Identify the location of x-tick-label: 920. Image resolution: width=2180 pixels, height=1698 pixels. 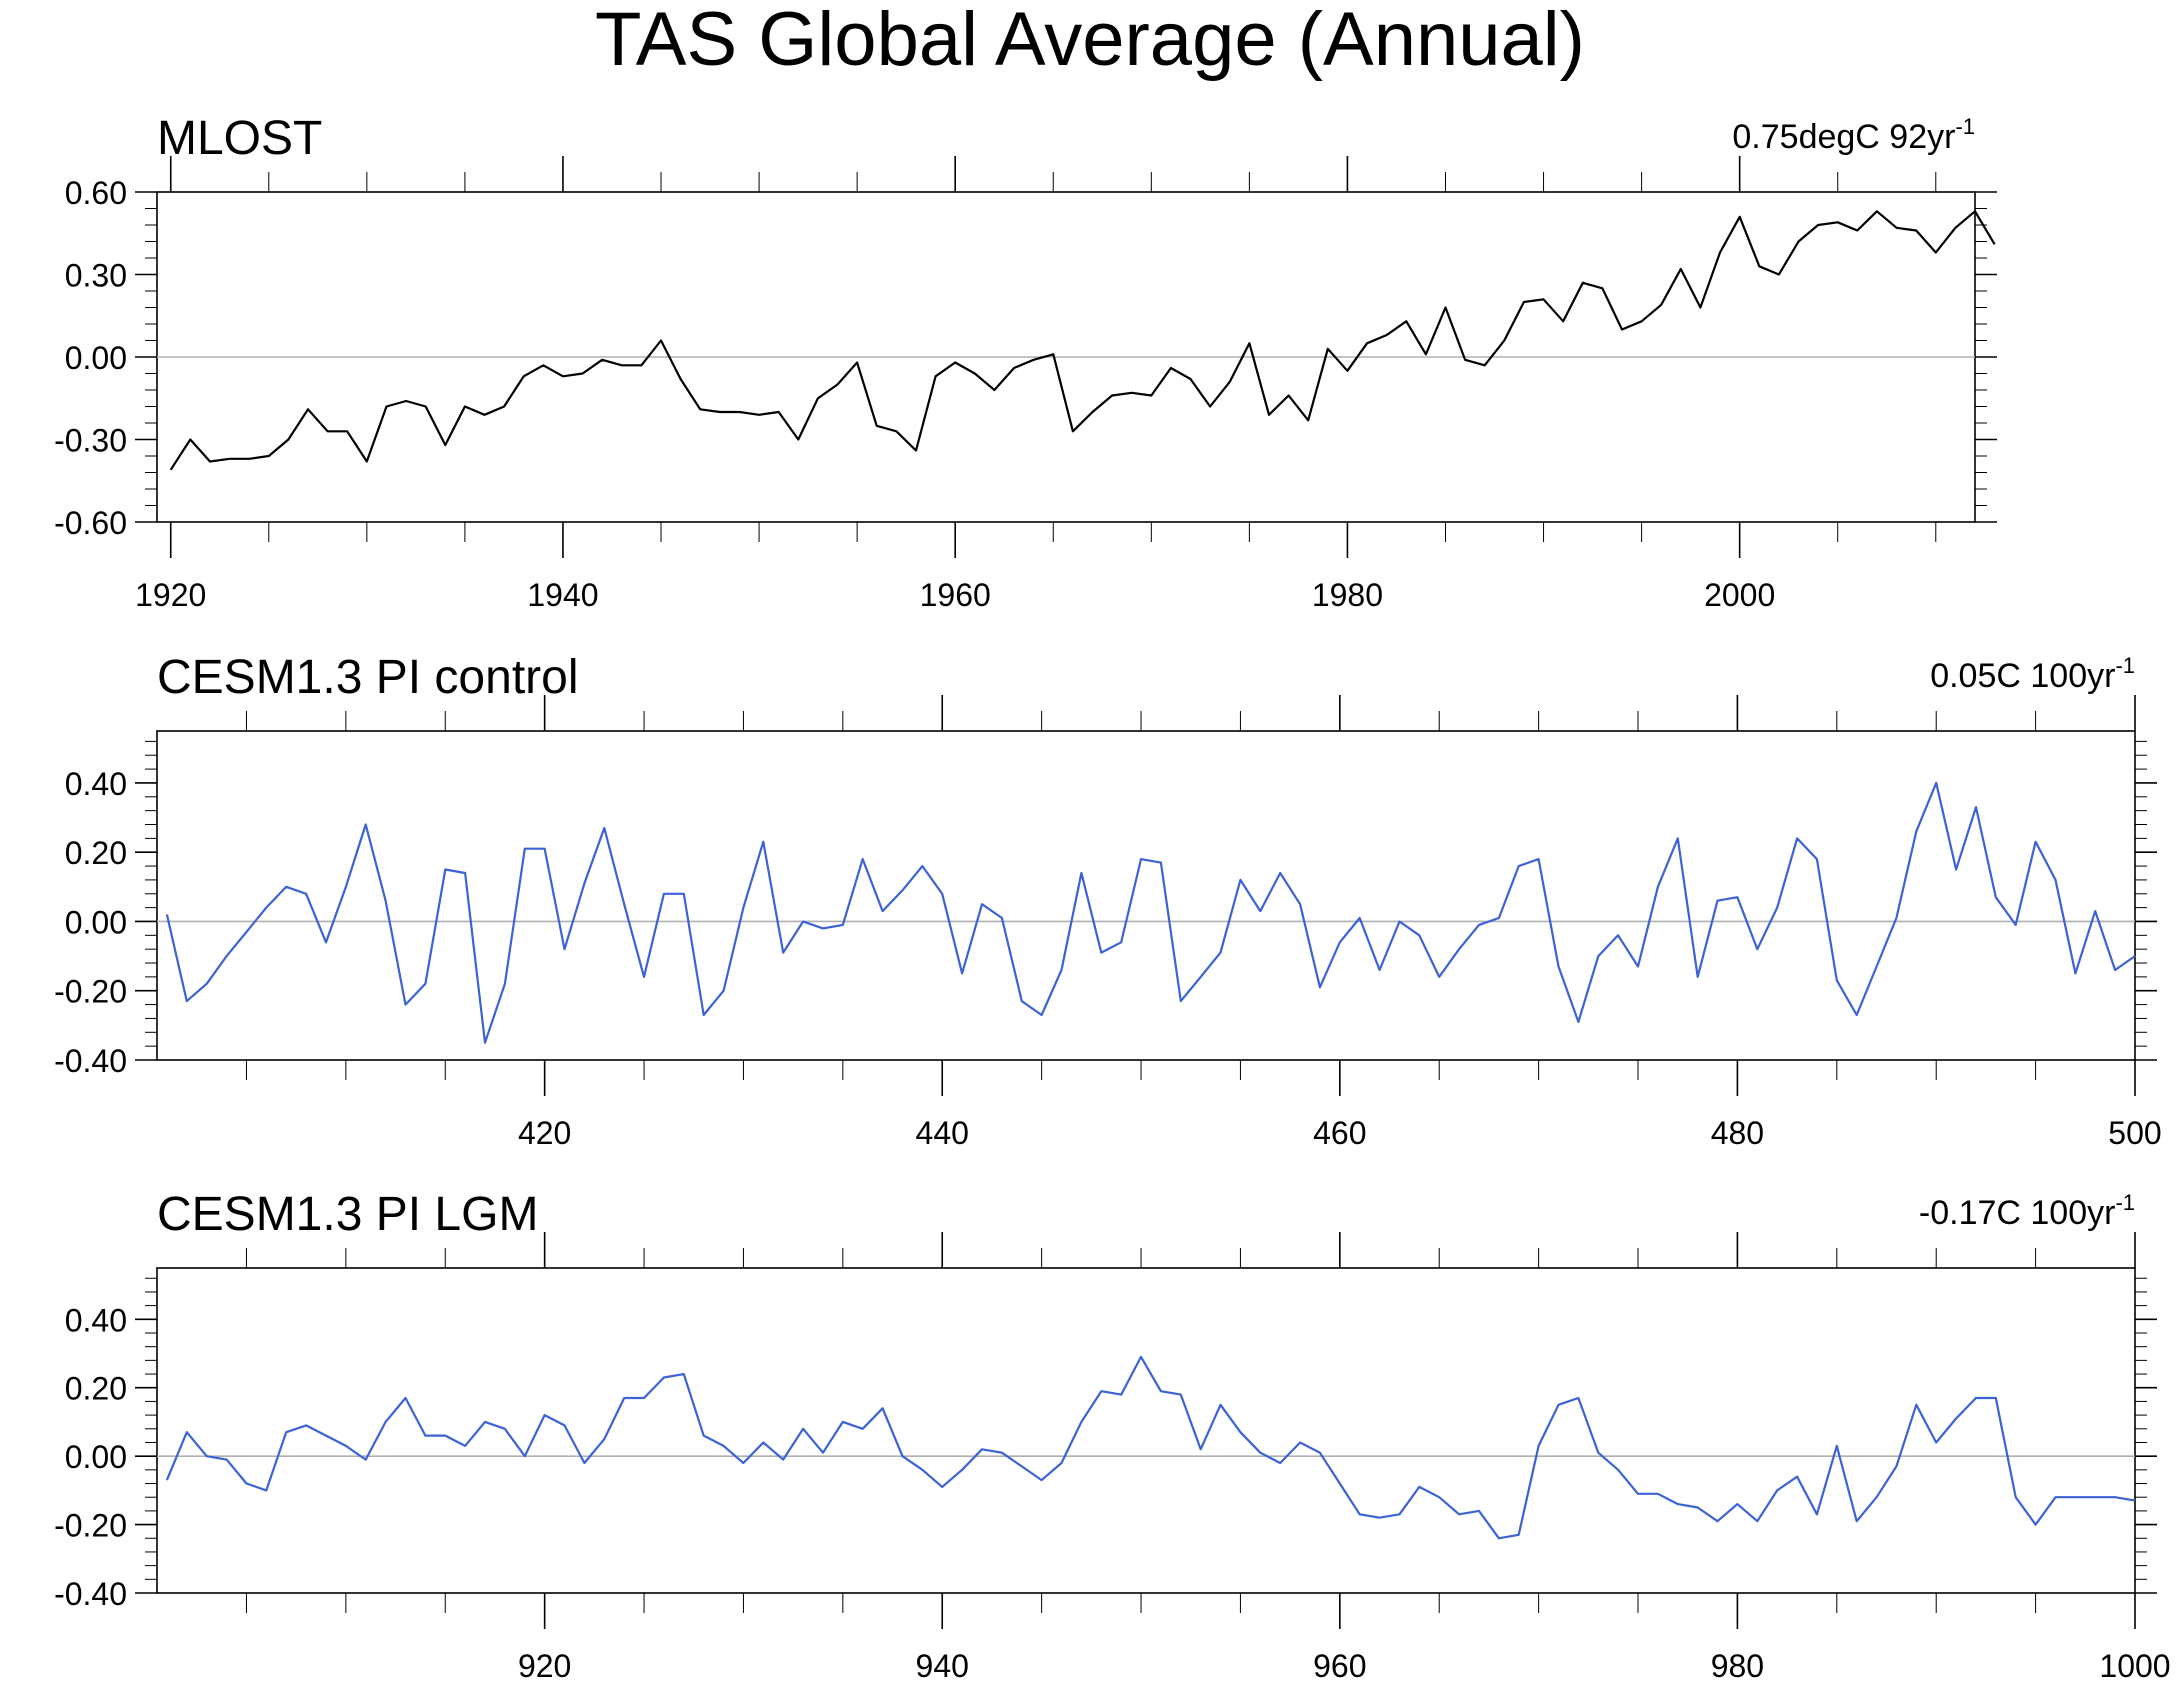
(544, 1666).